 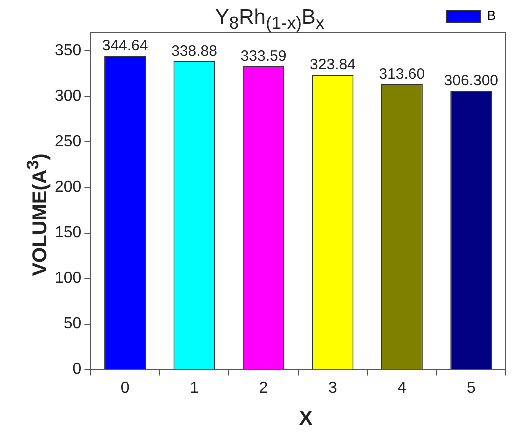 I want to click on y-tick-label: 350, so click(x=68, y=51).